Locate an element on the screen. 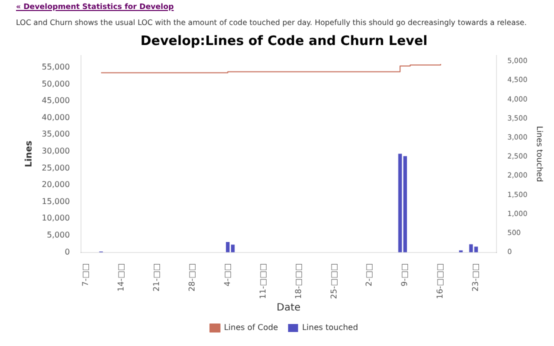  x-tick-label: 18-□□□ is located at coordinates (298, 281).